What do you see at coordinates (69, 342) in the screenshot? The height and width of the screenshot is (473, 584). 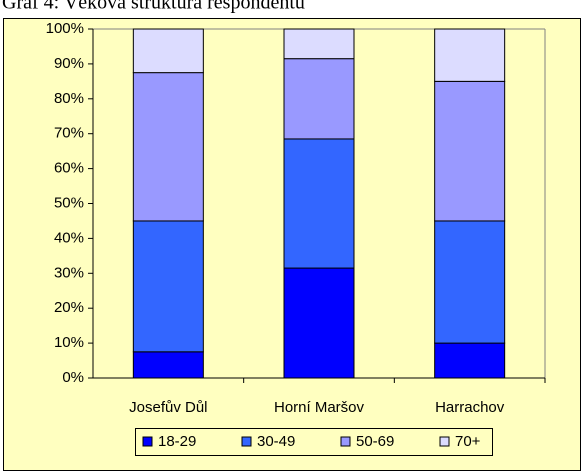 I see `y-tick-label: 10%` at bounding box center [69, 342].